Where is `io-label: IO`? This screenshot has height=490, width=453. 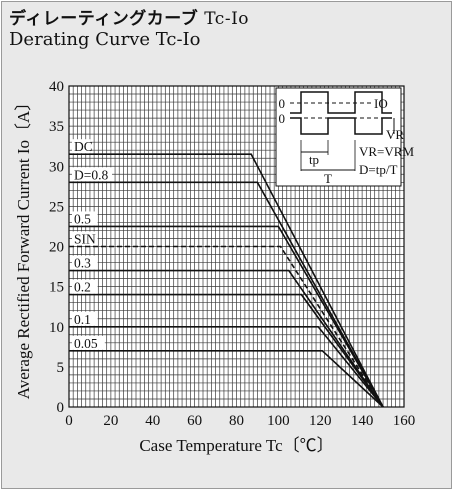 io-label: IO is located at coordinates (381, 103).